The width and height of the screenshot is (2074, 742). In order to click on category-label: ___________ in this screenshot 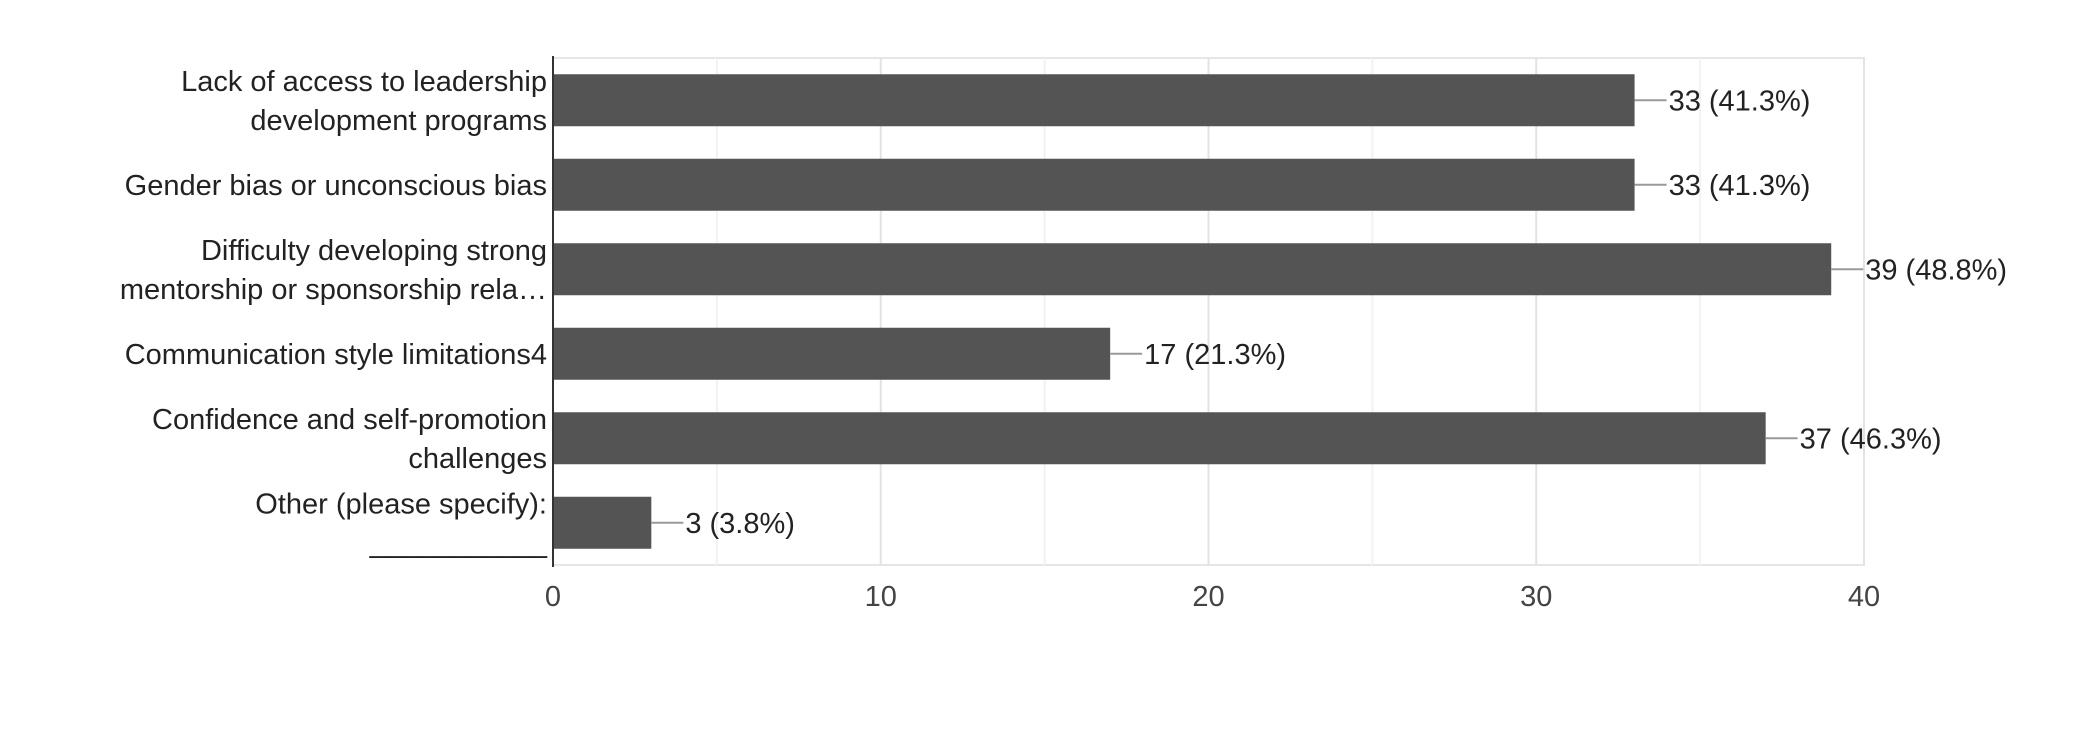, I will do `click(458, 543)`.